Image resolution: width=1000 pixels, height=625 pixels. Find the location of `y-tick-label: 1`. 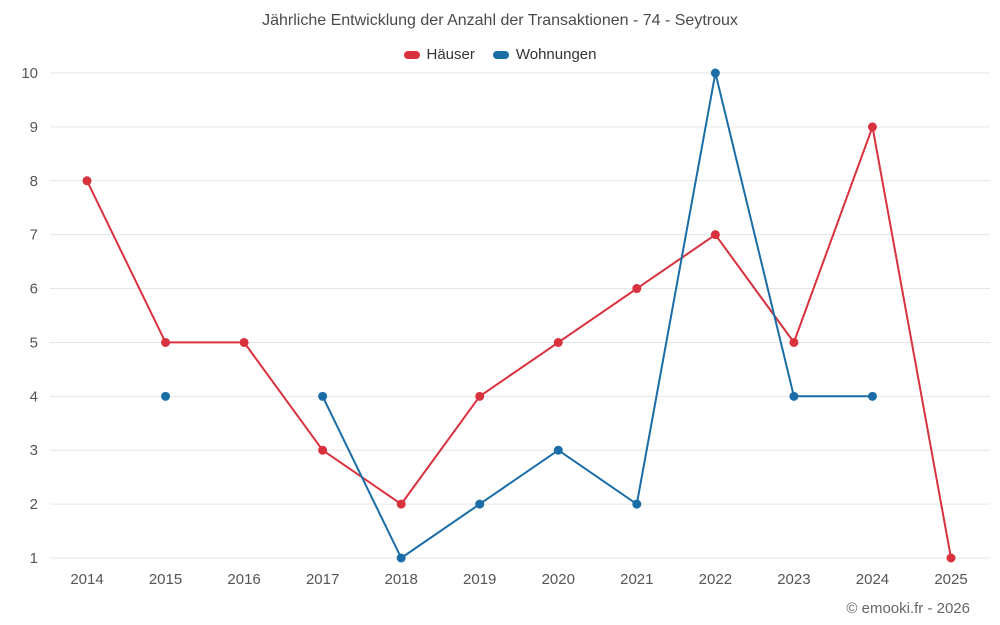

y-tick-label: 1 is located at coordinates (34, 558).